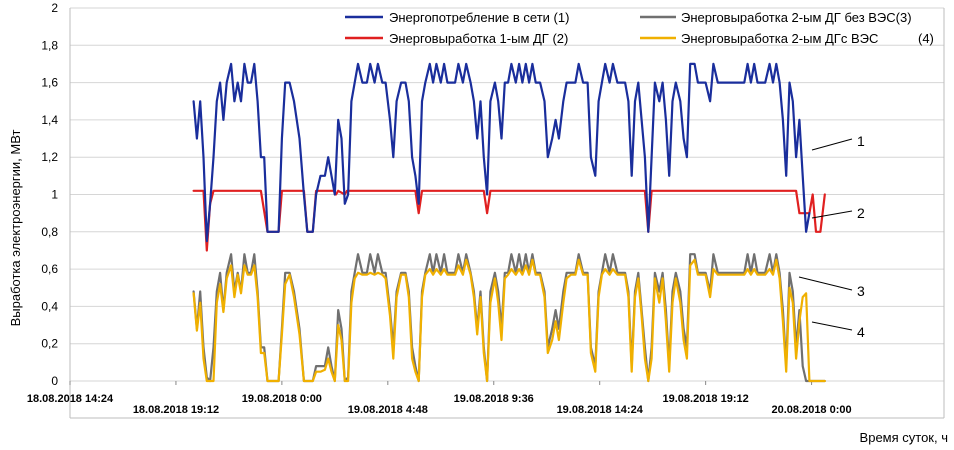 This screenshot has width=954, height=450. I want to click on y-tick-label: 0,6, so click(49, 269).